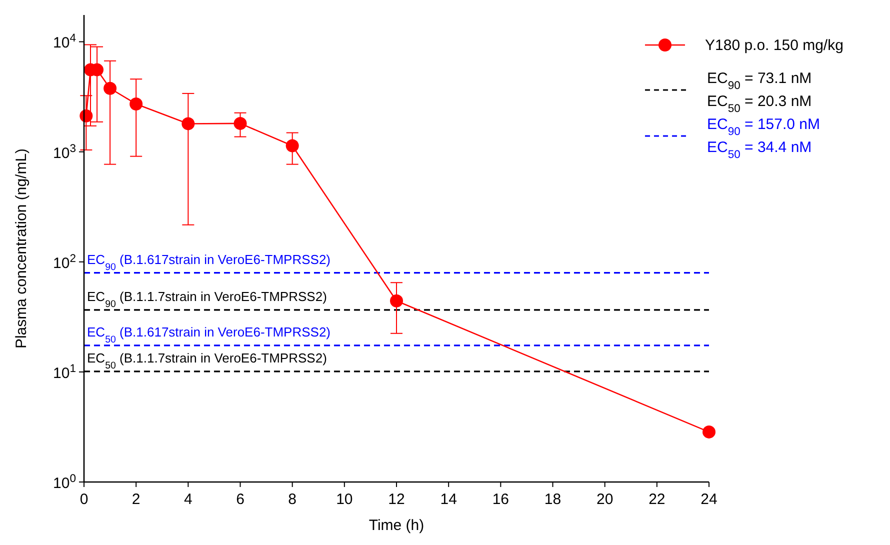  I want to click on x-tick-label: 0, so click(84, 499).